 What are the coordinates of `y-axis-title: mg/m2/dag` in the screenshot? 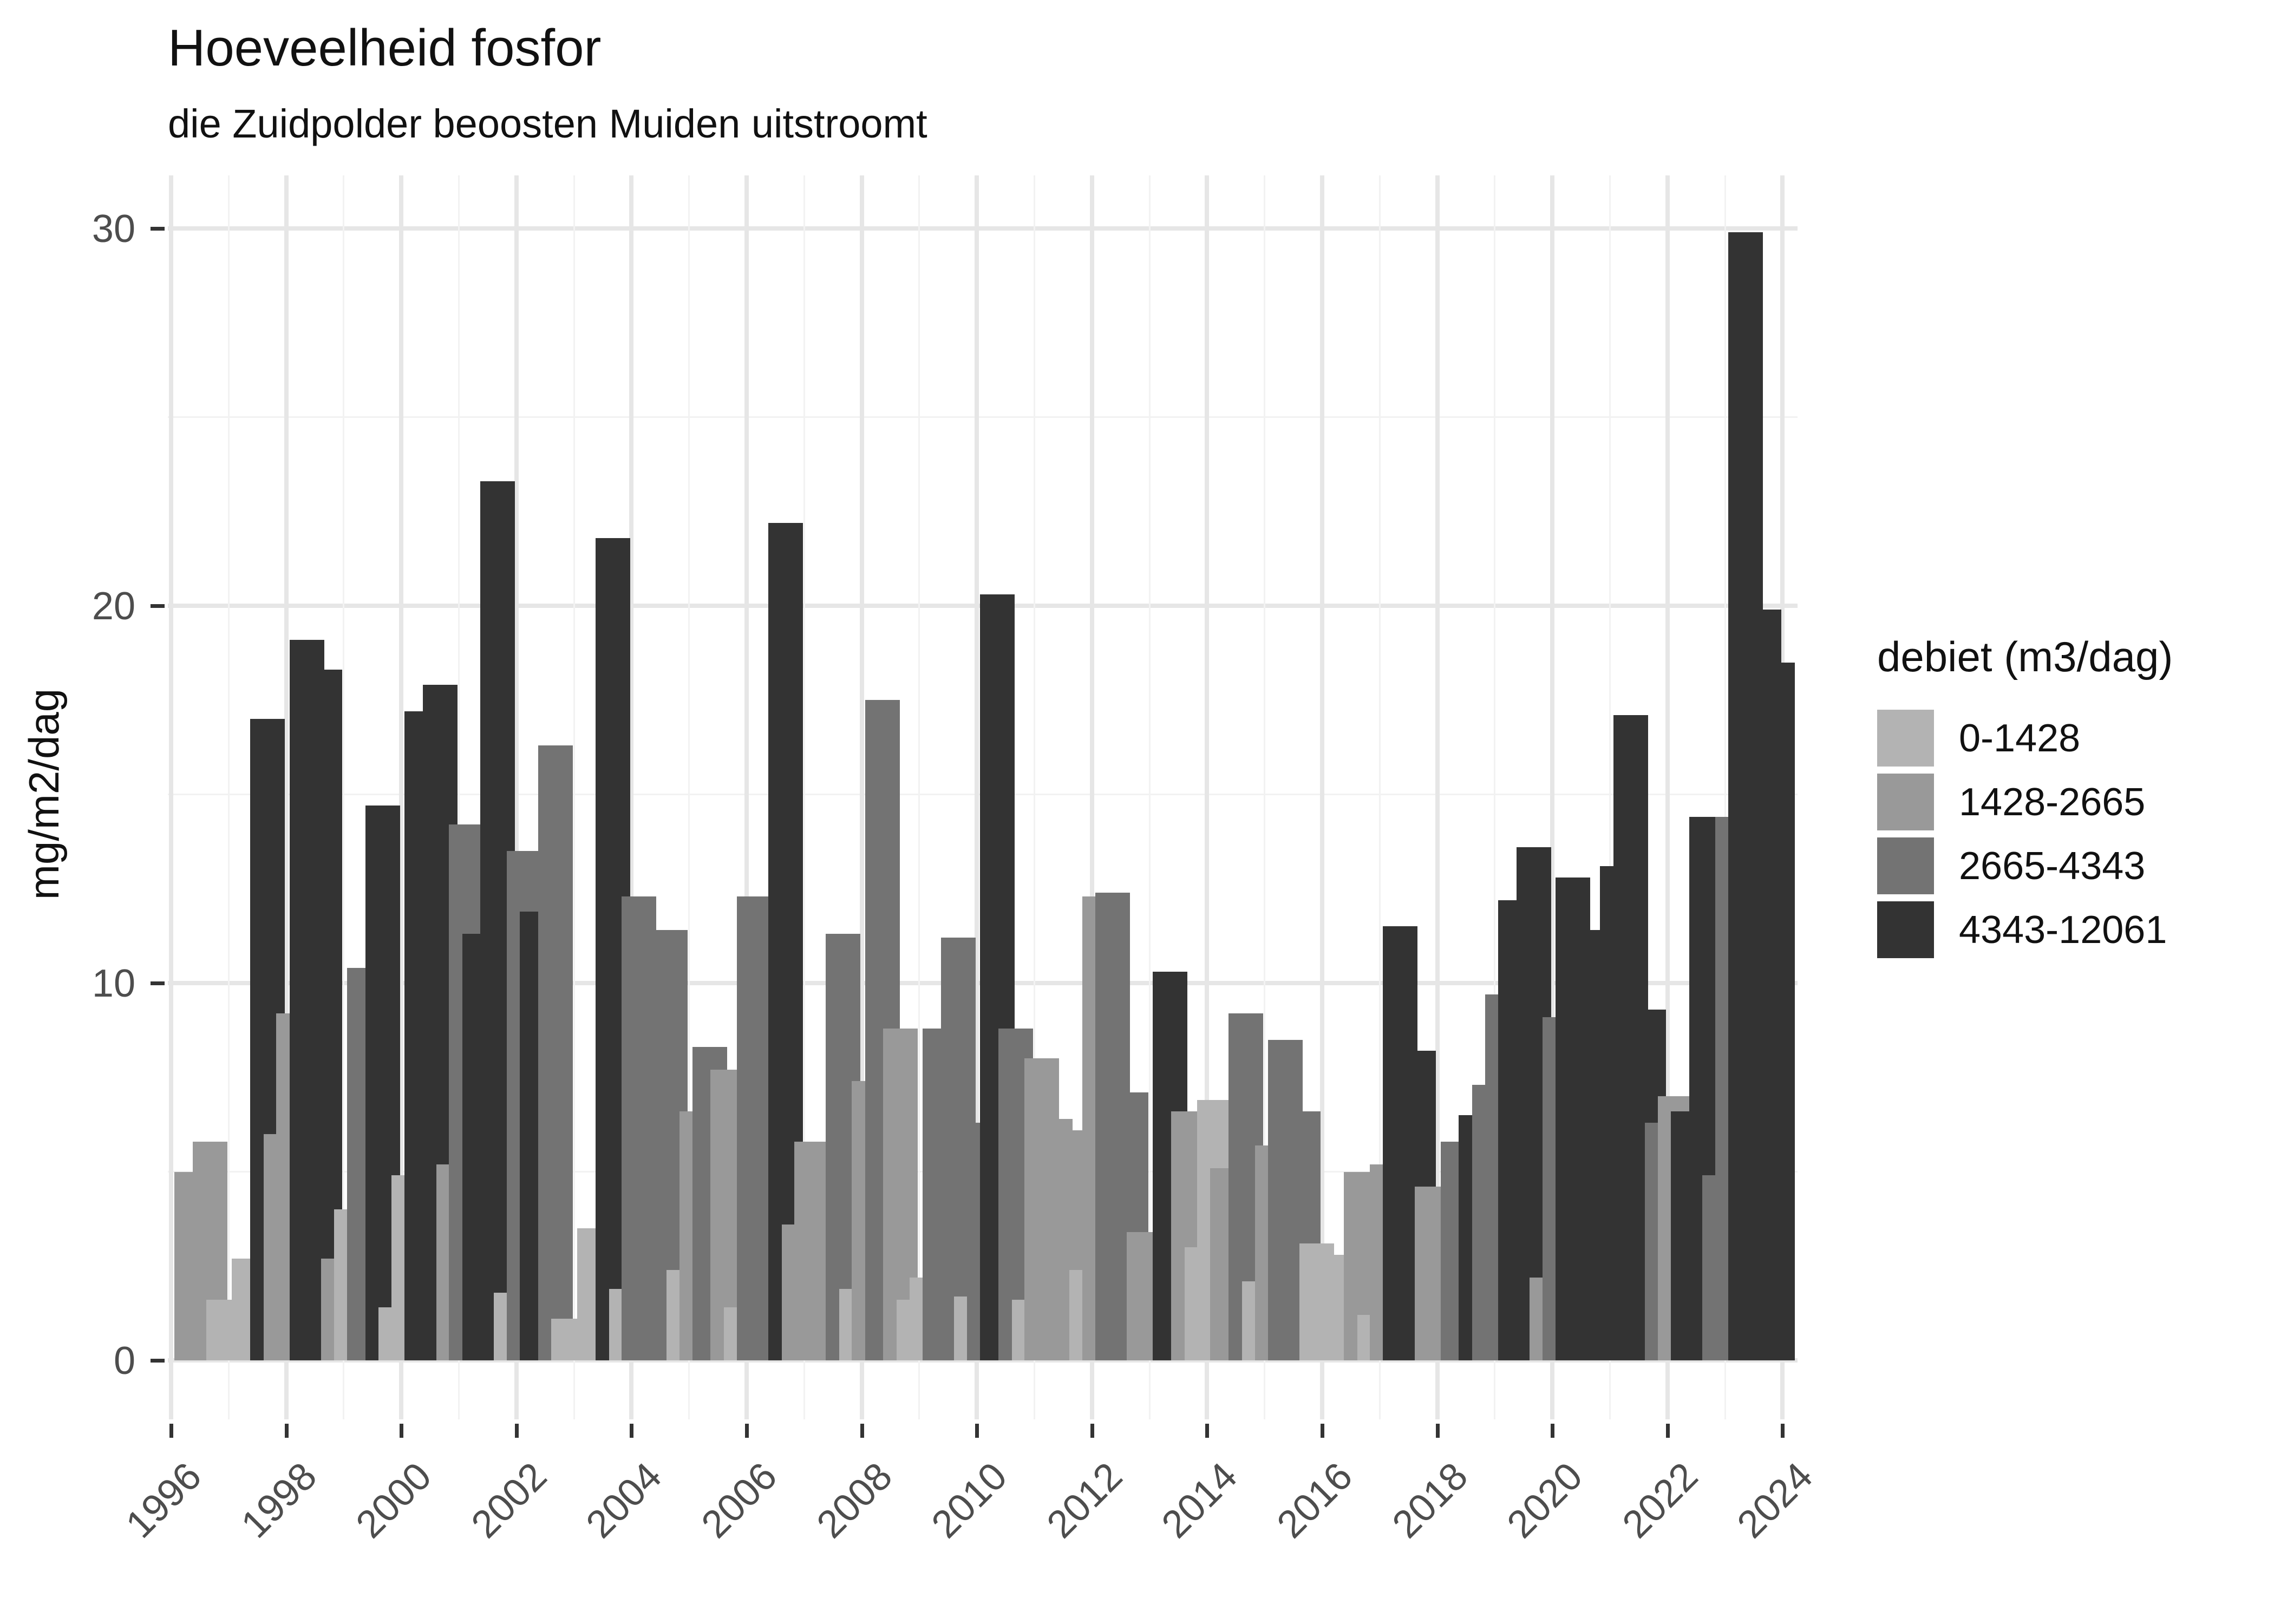 It's located at (44, 794).